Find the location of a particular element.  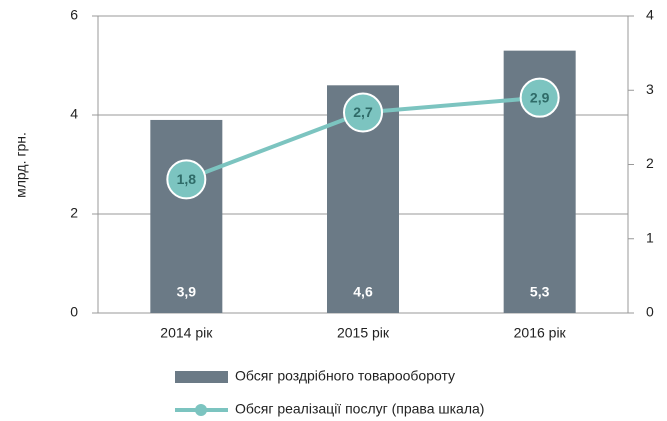

y-tick-label: 6 is located at coordinates (74, 15).